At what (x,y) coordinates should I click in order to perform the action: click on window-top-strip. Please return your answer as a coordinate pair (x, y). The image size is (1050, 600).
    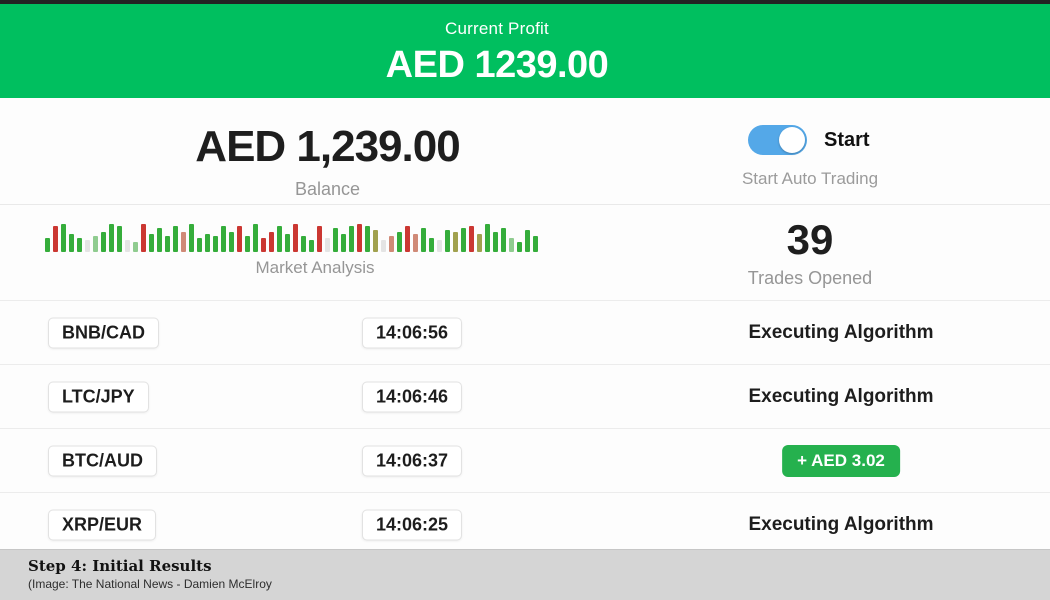
    Looking at the image, I should click on (525, 2).